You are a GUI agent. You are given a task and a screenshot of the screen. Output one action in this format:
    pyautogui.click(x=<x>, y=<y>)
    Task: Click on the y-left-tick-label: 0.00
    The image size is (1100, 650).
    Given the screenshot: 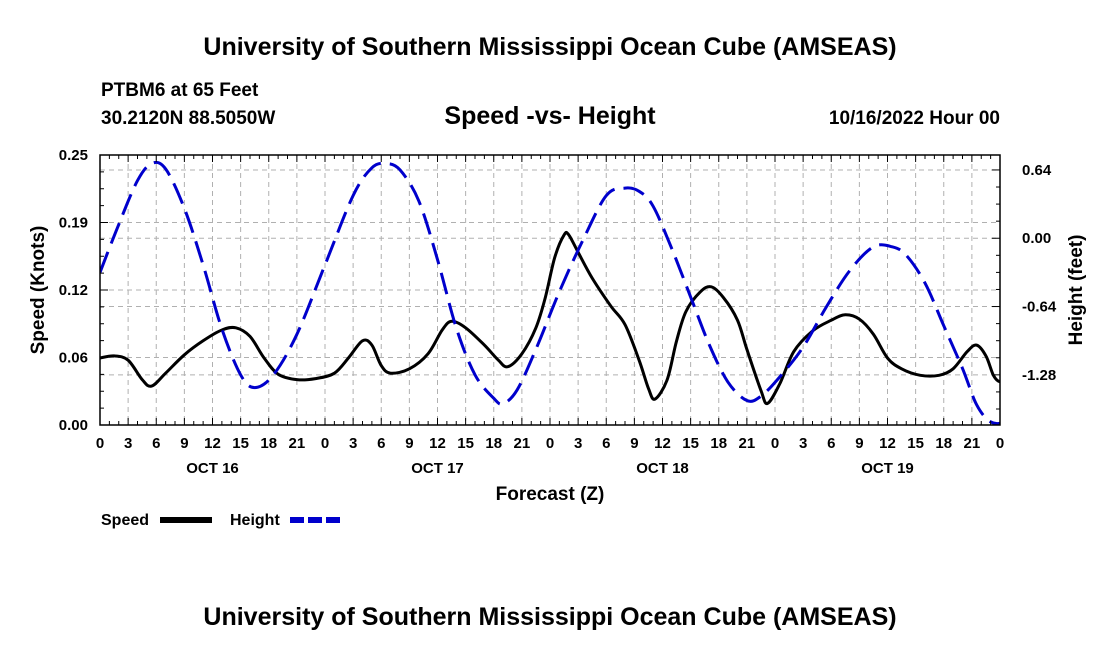 What is the action you would take?
    pyautogui.click(x=73, y=425)
    